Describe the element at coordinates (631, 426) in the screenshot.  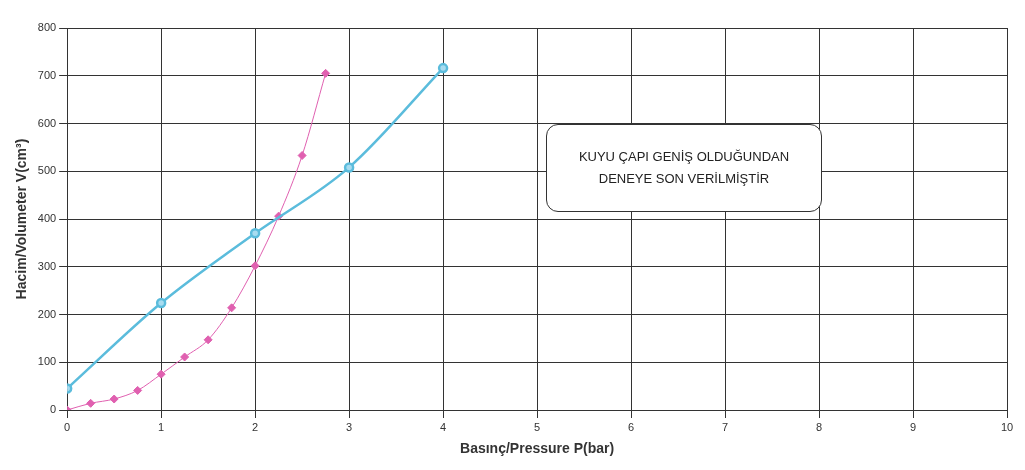
I see `x-tick-label: 6` at that location.